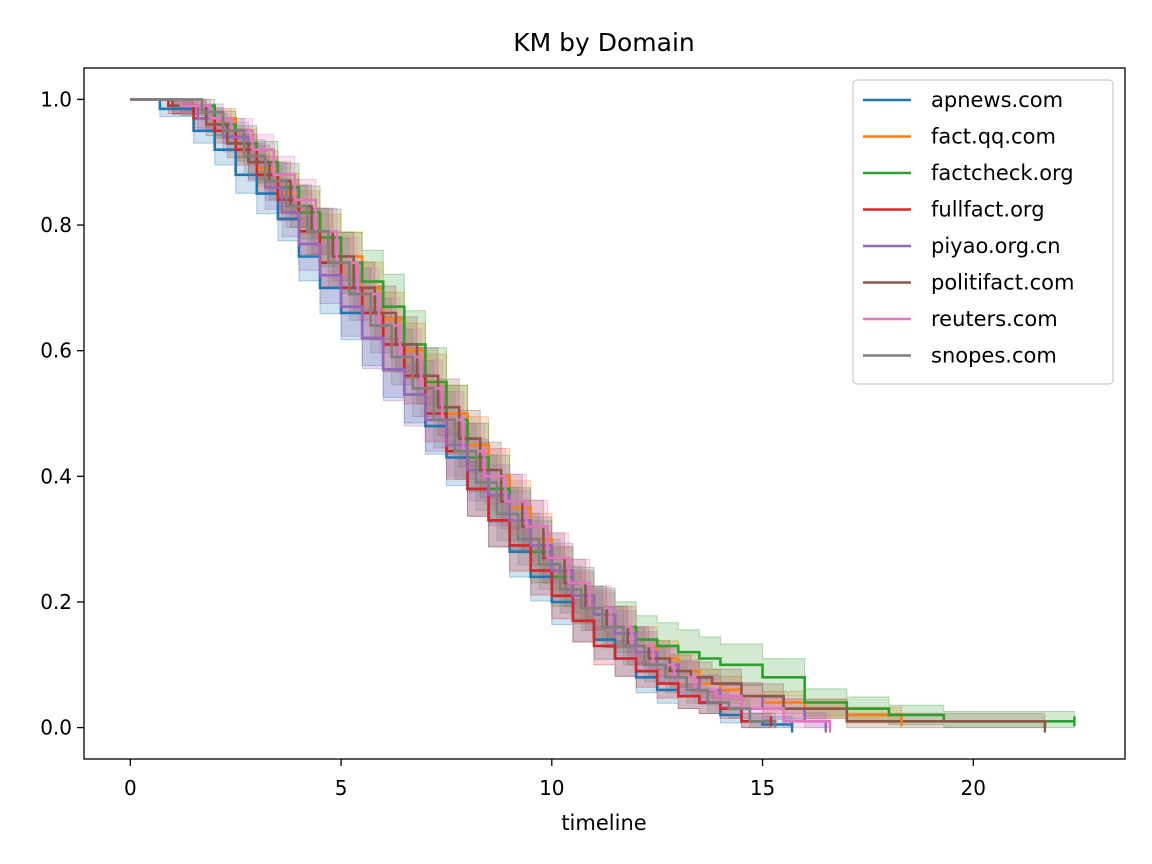 The image size is (1152, 864). I want to click on y-tick-label: 0.4, so click(56, 476).